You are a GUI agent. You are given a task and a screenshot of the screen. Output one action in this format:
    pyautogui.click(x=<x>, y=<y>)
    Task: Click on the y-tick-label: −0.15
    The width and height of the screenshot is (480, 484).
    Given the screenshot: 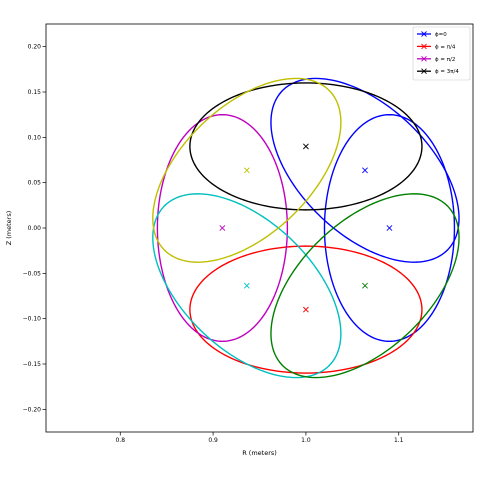 What is the action you would take?
    pyautogui.click(x=32, y=364)
    